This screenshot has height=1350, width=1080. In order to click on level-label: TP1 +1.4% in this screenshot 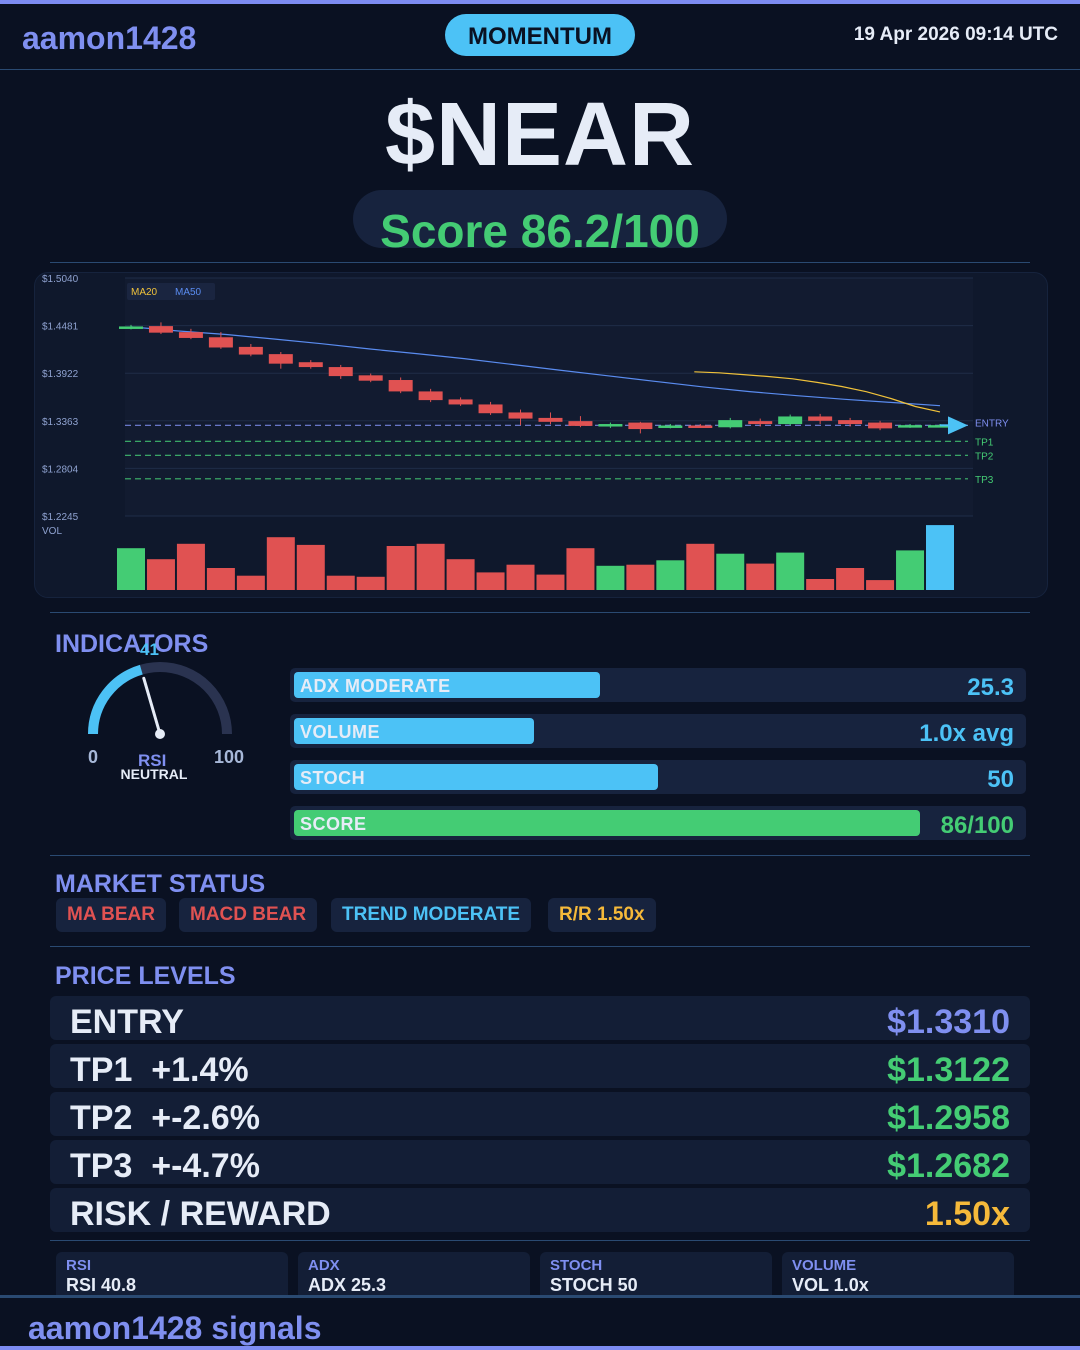, I will do `click(159, 1070)`.